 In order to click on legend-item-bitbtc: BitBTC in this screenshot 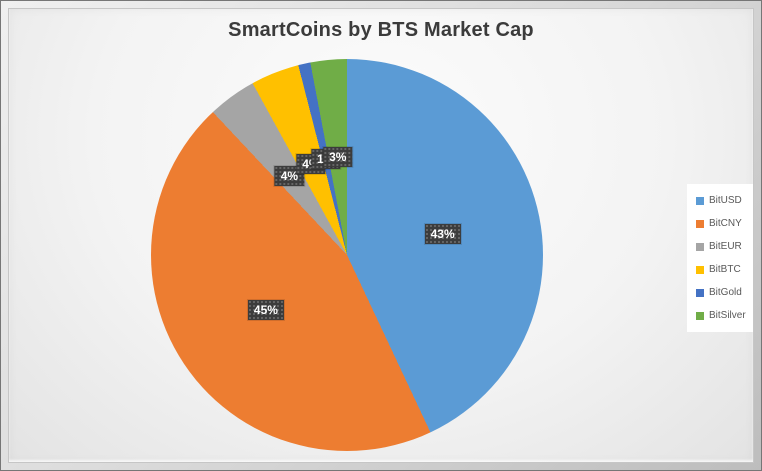, I will do `click(724, 269)`.